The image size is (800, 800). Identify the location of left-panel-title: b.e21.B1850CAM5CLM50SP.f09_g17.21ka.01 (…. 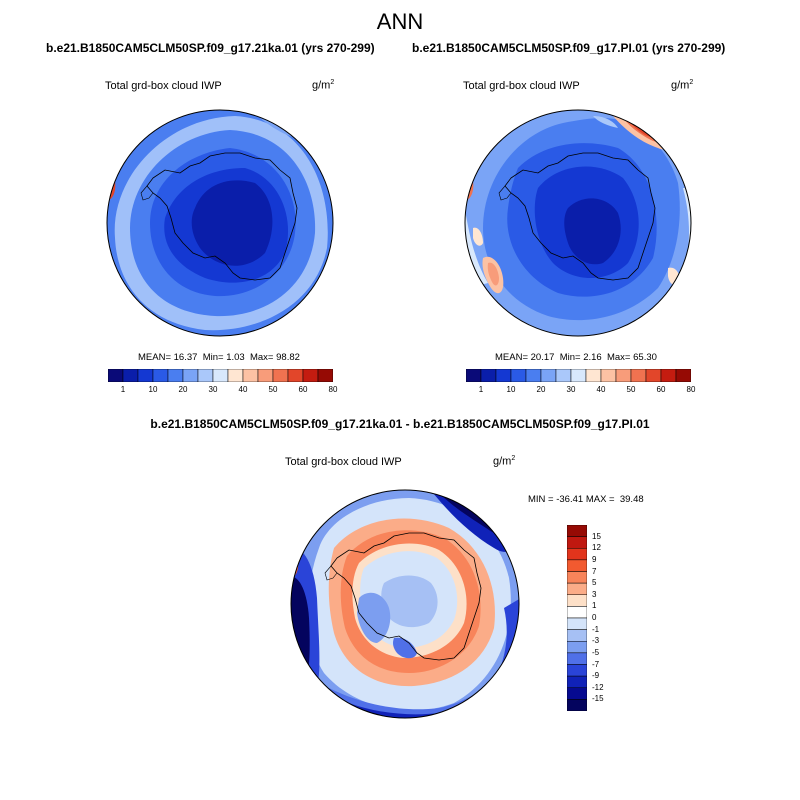
(210, 48).